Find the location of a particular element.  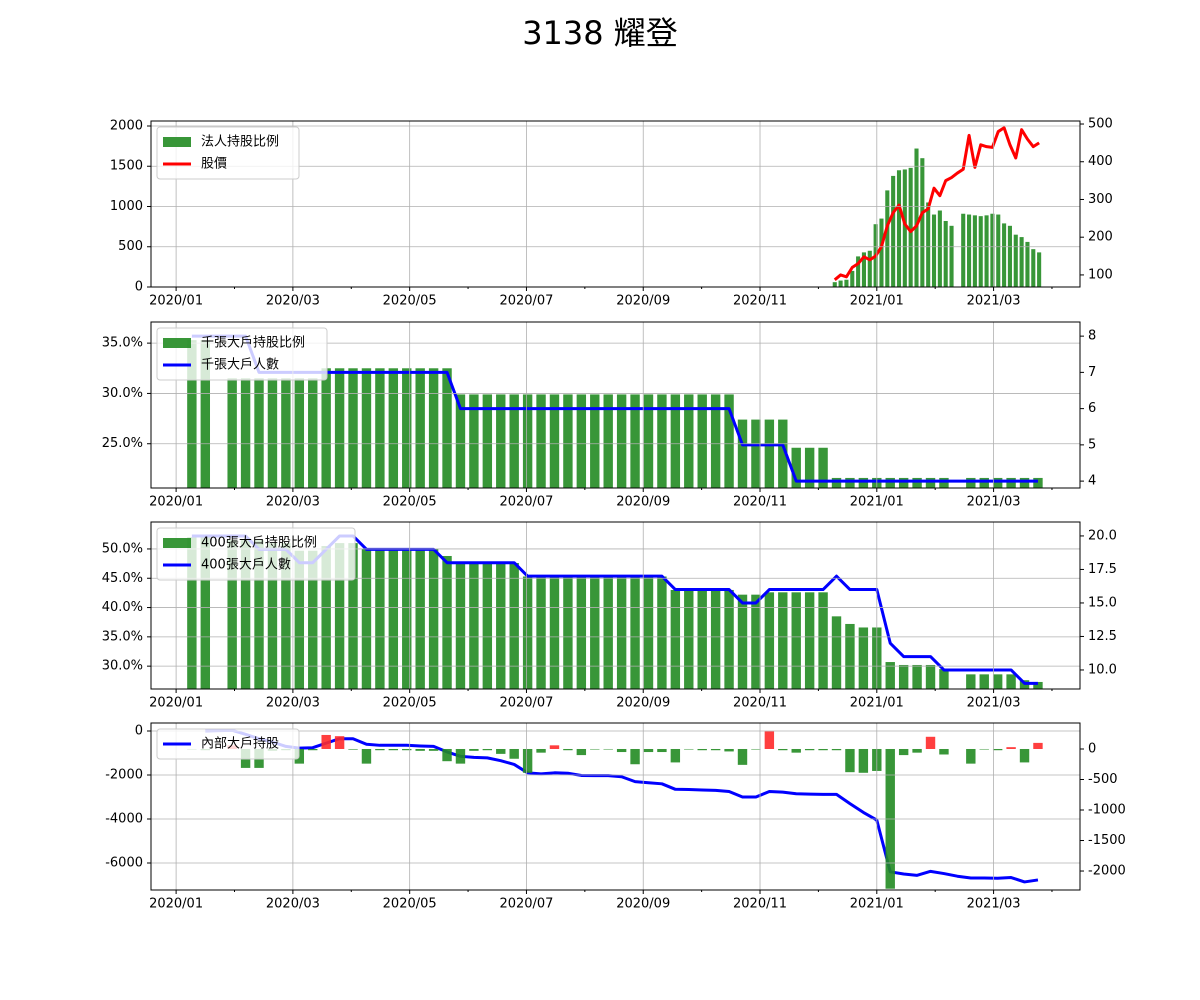

y2-tick-label: 100 is located at coordinates (1100, 274).